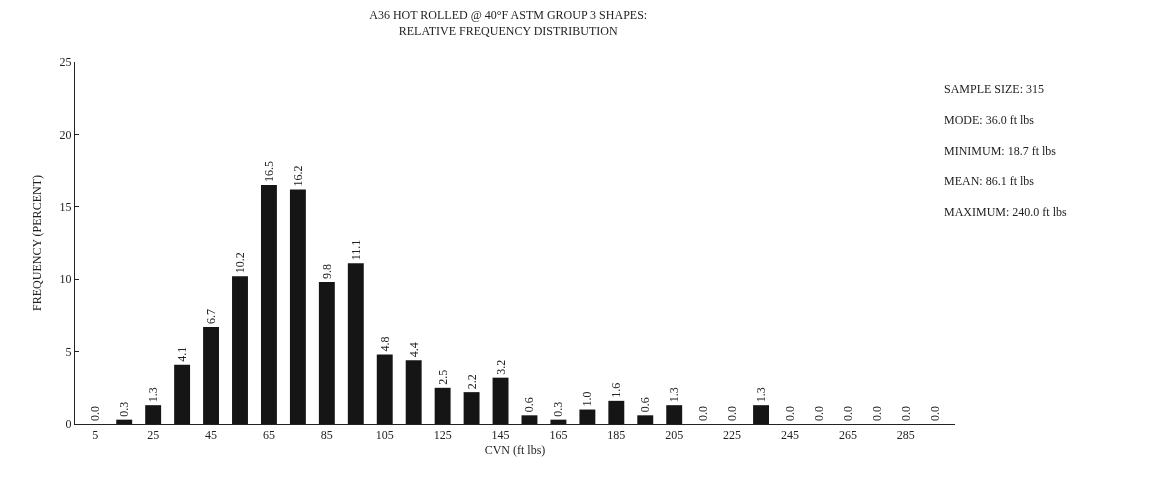  What do you see at coordinates (326, 272) in the screenshot?
I see `data-label: 9.8` at bounding box center [326, 272].